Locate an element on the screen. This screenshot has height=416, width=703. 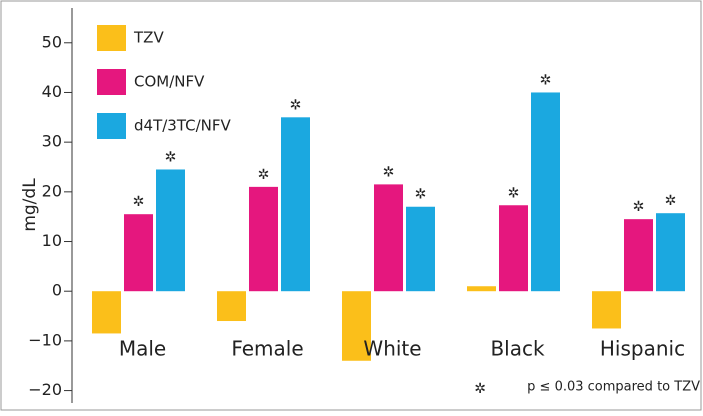
legend-label: TZV is located at coordinates (148, 38).